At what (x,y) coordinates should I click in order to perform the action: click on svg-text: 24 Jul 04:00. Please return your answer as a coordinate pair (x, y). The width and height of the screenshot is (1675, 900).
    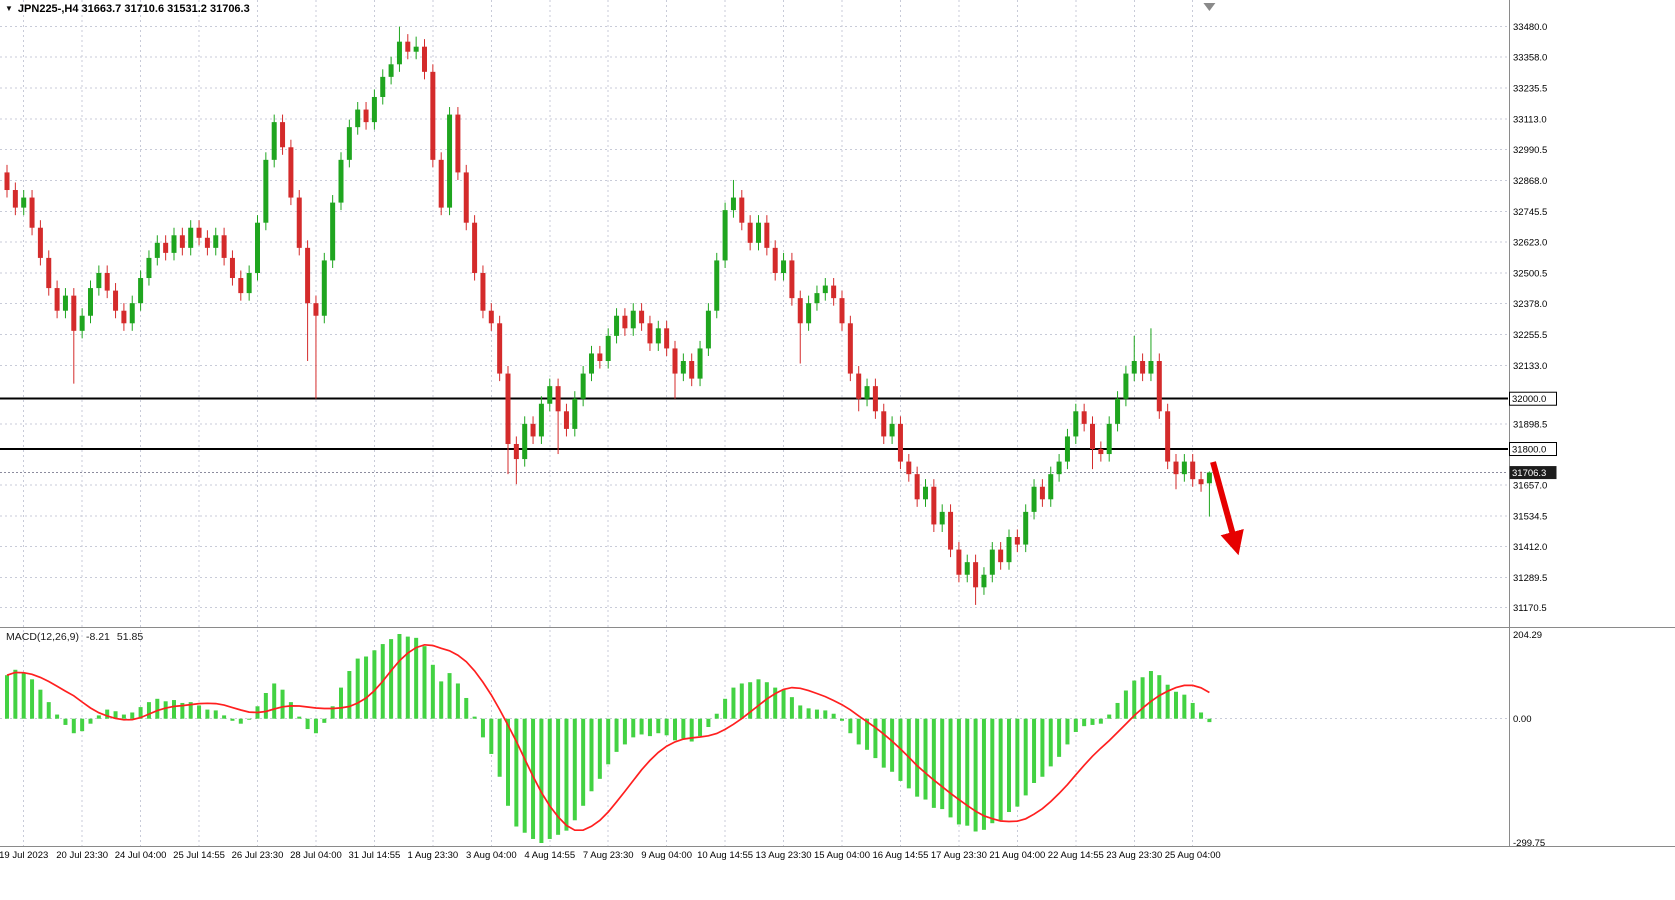
    Looking at the image, I should click on (141, 855).